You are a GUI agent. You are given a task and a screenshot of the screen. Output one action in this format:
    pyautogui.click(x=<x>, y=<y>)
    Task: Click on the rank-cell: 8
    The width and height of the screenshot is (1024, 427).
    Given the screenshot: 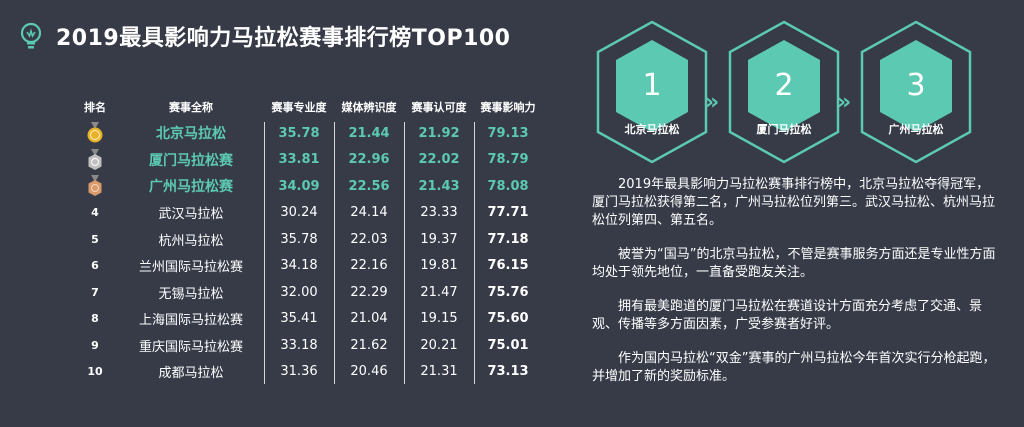 What is the action you would take?
    pyautogui.click(x=95, y=319)
    